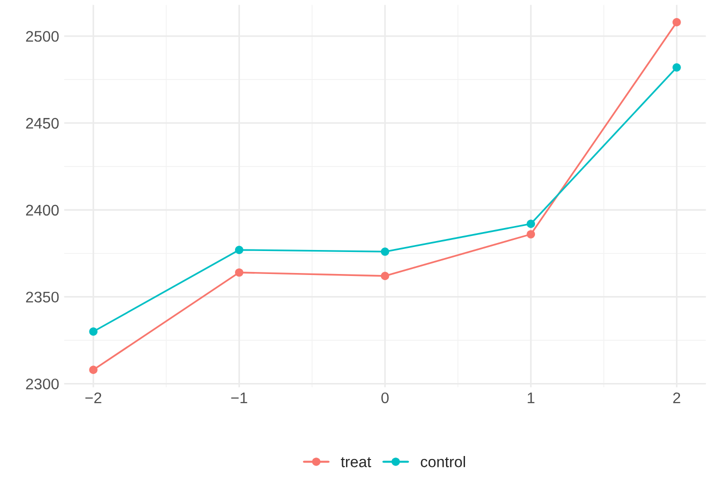 The width and height of the screenshot is (713, 484). Describe the element at coordinates (42, 123) in the screenshot. I see `y-tick-label: 2450` at that location.